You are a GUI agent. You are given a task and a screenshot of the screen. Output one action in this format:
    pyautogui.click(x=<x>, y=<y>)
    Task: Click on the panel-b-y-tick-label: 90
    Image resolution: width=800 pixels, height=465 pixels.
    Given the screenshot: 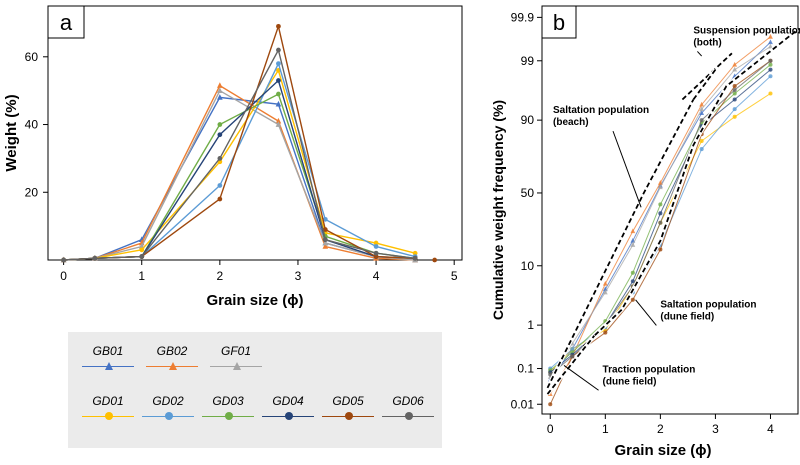 What is the action you would take?
    pyautogui.click(x=528, y=120)
    